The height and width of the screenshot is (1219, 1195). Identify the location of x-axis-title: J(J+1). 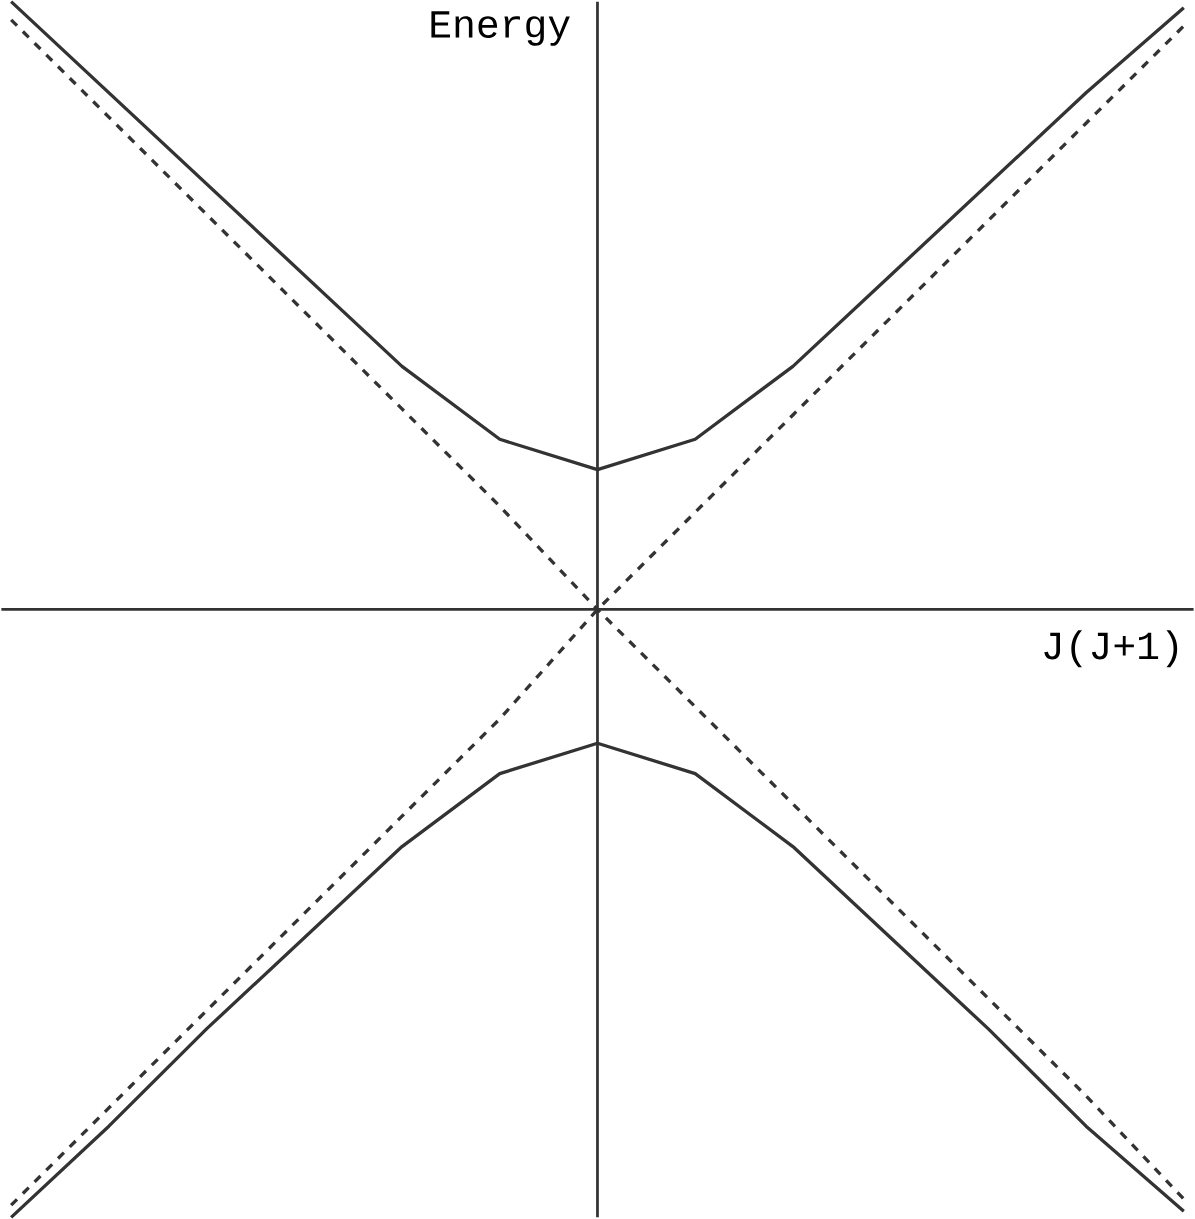
(1111, 649).